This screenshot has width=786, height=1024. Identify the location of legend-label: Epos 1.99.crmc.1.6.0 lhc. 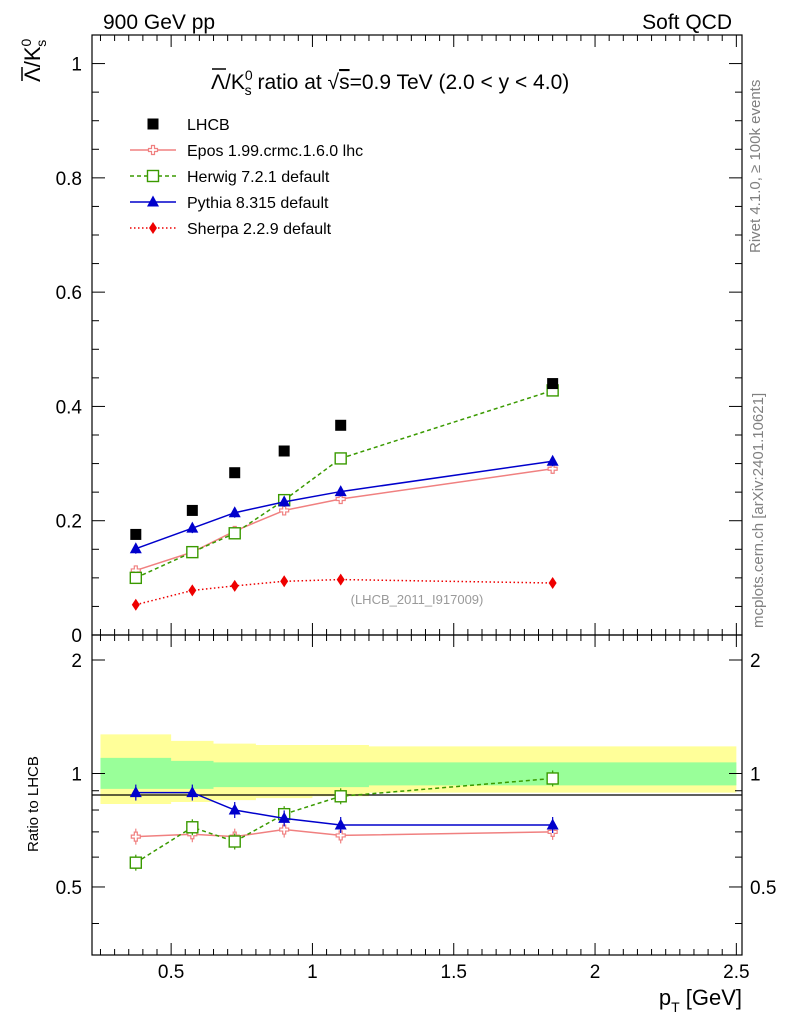
(275, 151).